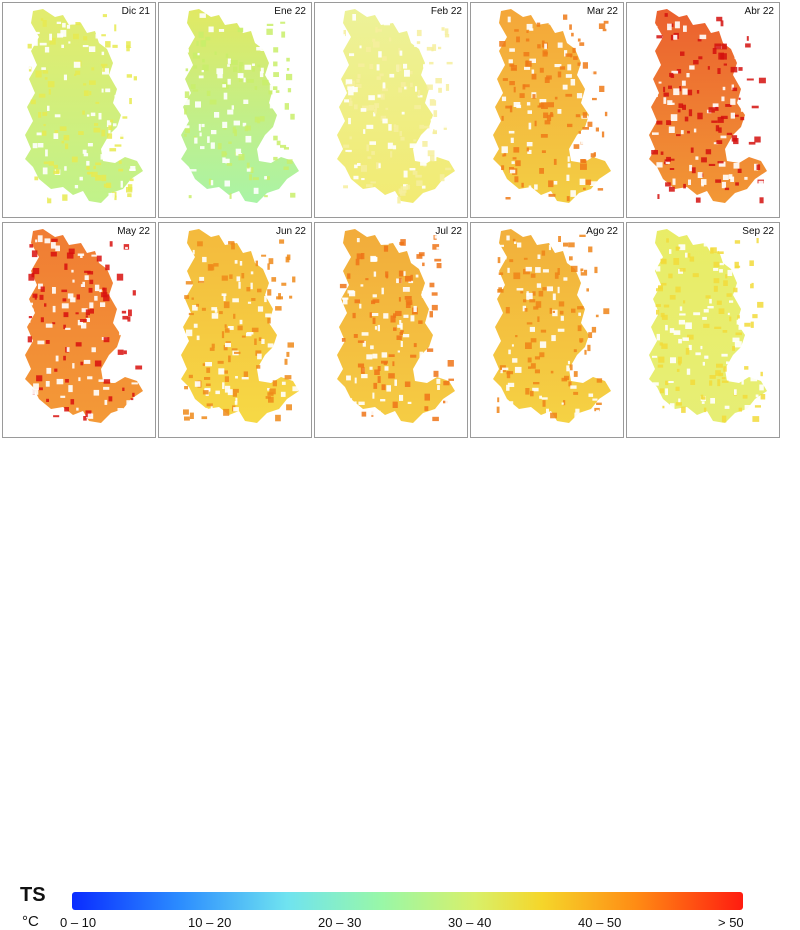 The image size is (800, 930). Describe the element at coordinates (290, 231) in the screenshot. I see `panel-date-label: Jun 22` at that location.